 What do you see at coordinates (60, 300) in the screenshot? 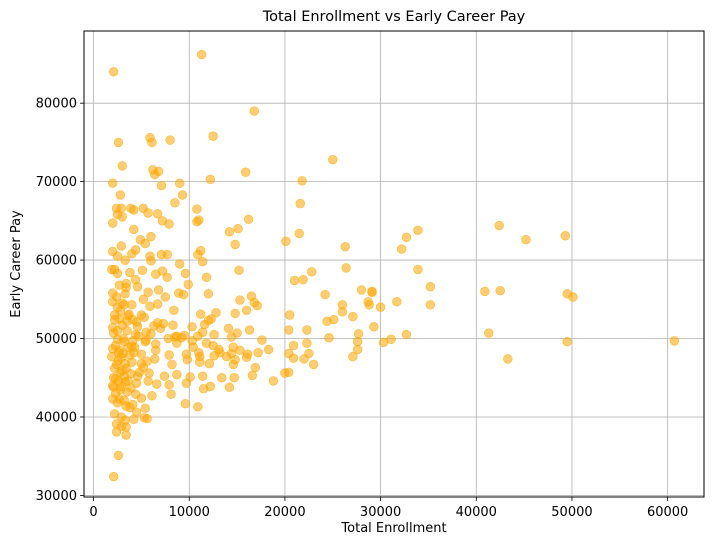
I see `y-axis-ticks: 30000 40000 50000 60000 70000 80000` at bounding box center [60, 300].